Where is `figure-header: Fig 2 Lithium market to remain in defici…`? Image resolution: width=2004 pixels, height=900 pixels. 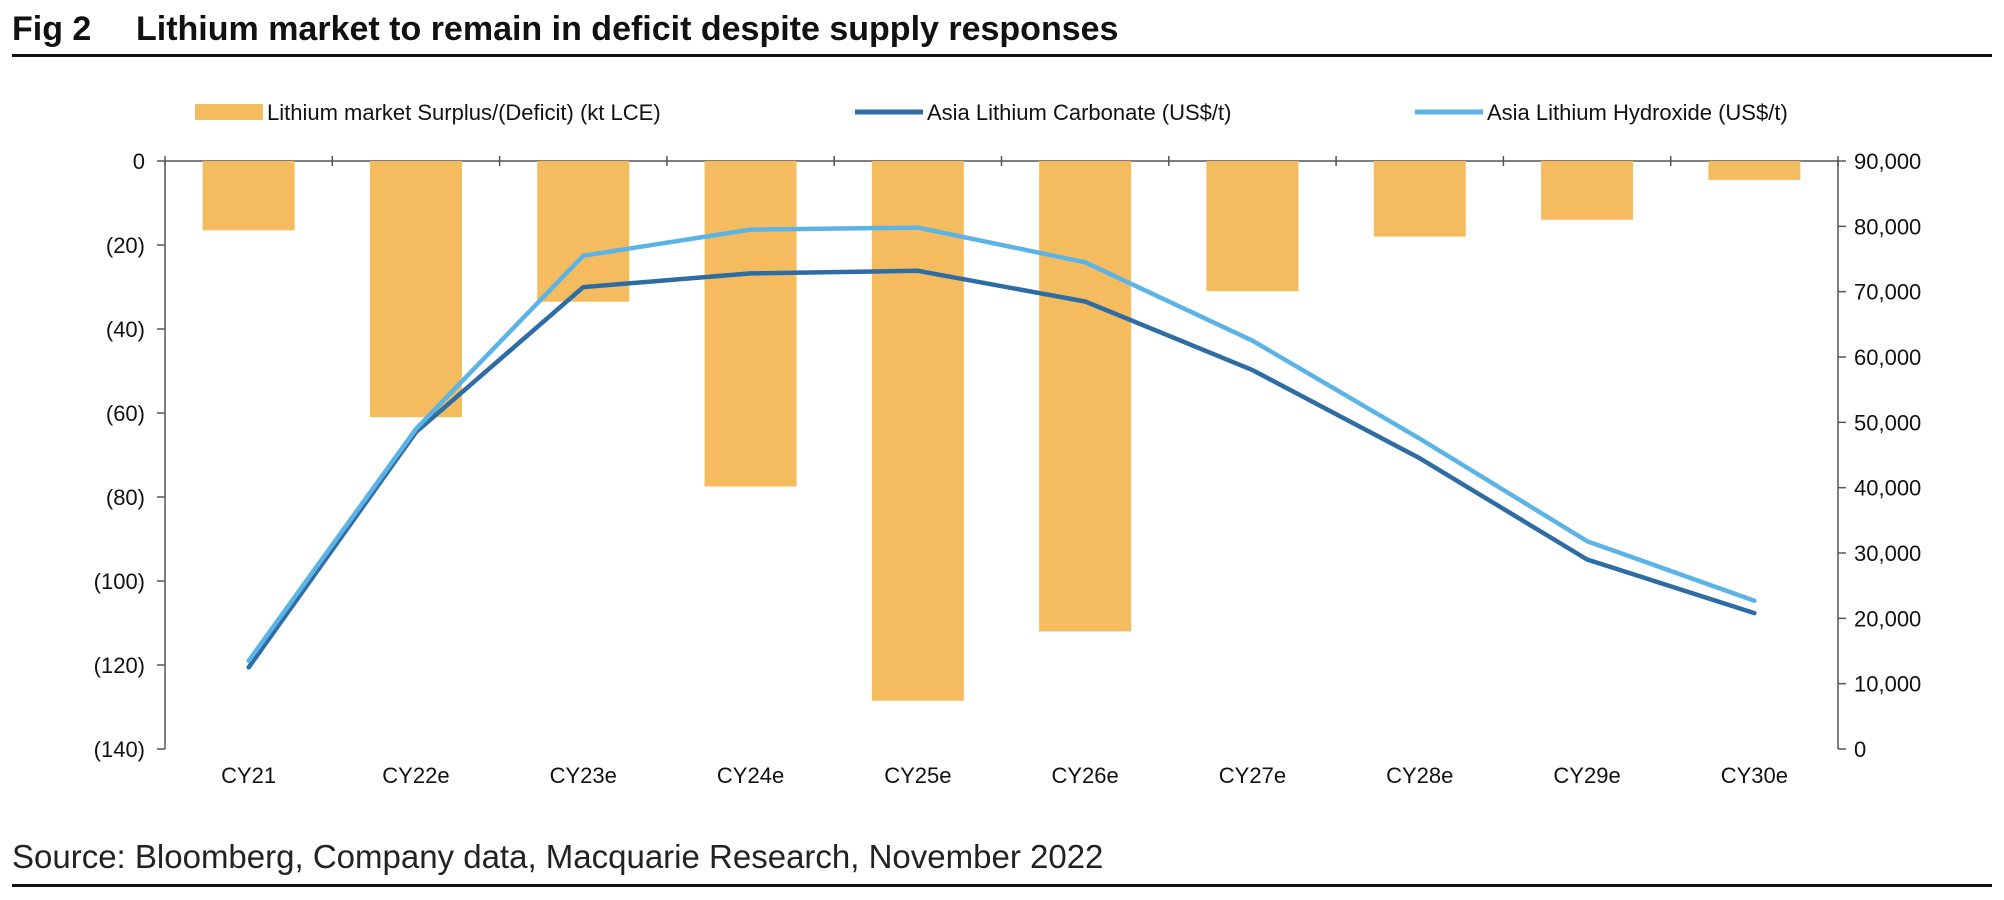 figure-header: Fig 2 Lithium market to remain in defici… is located at coordinates (1002, 29).